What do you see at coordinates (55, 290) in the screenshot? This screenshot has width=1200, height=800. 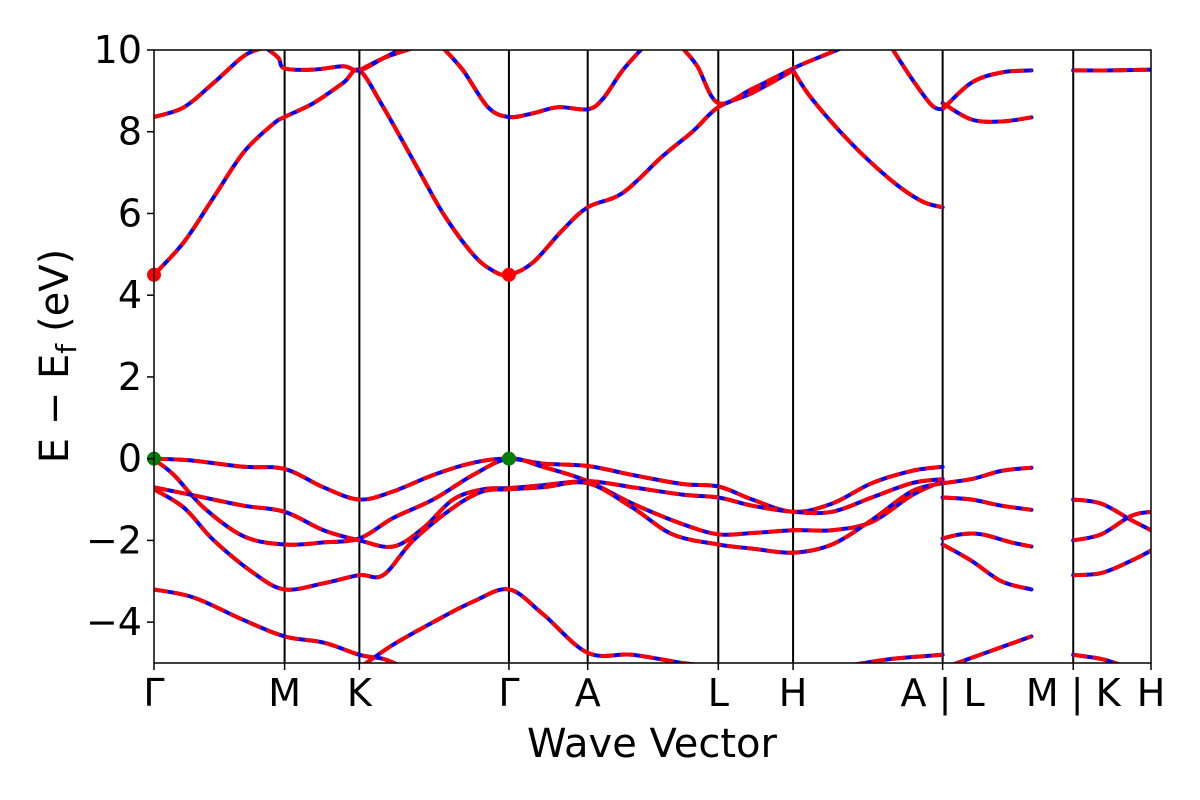 I see `y-axis-label-unit: (eV)` at bounding box center [55, 290].